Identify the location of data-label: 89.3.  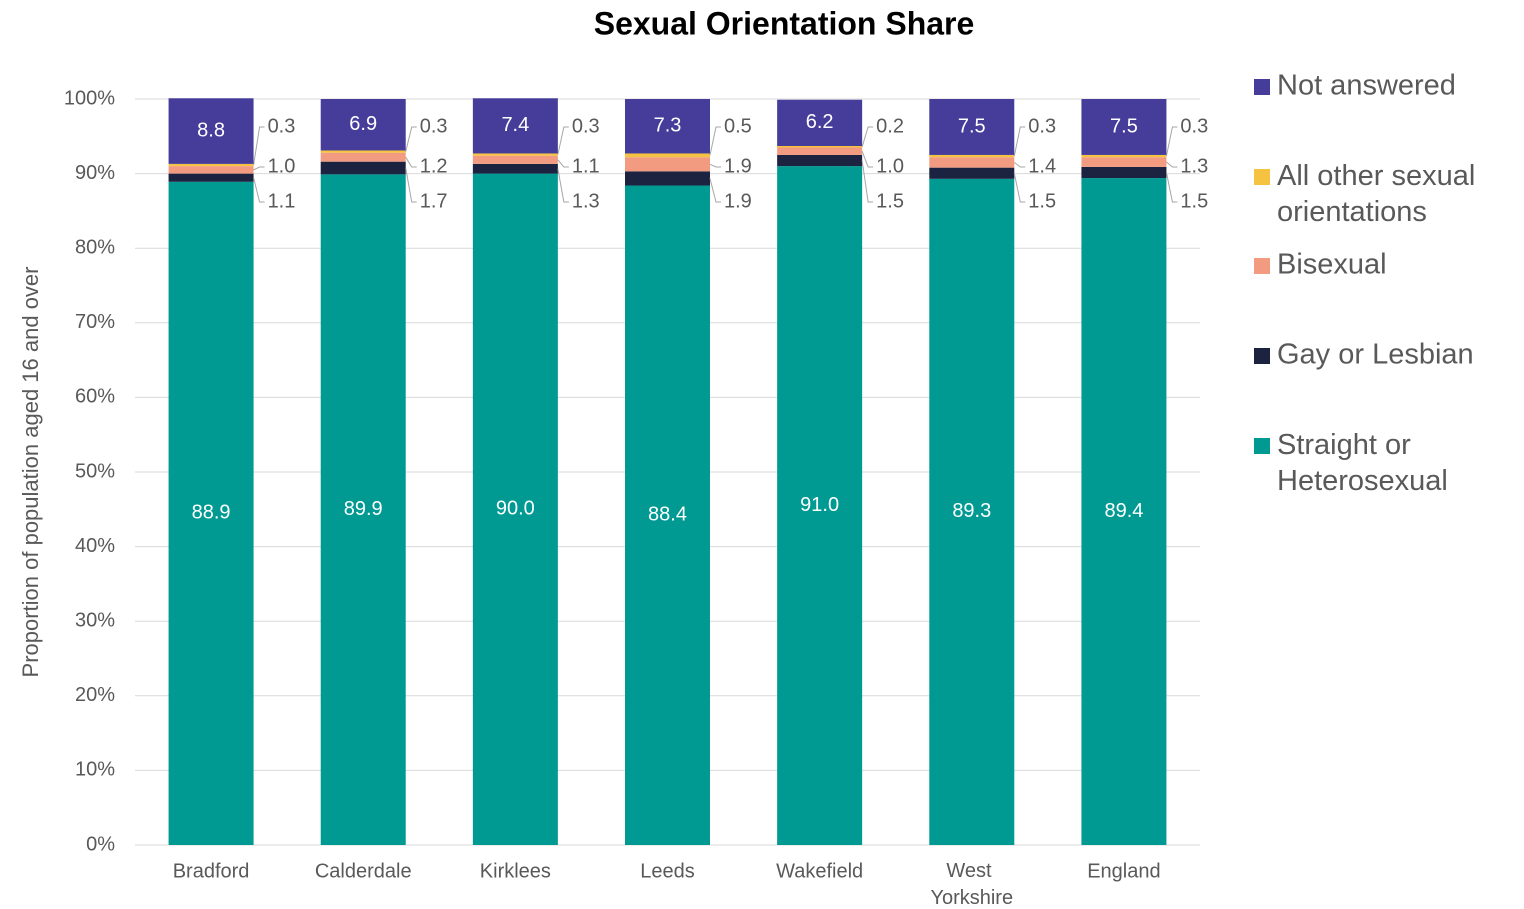
(971, 511).